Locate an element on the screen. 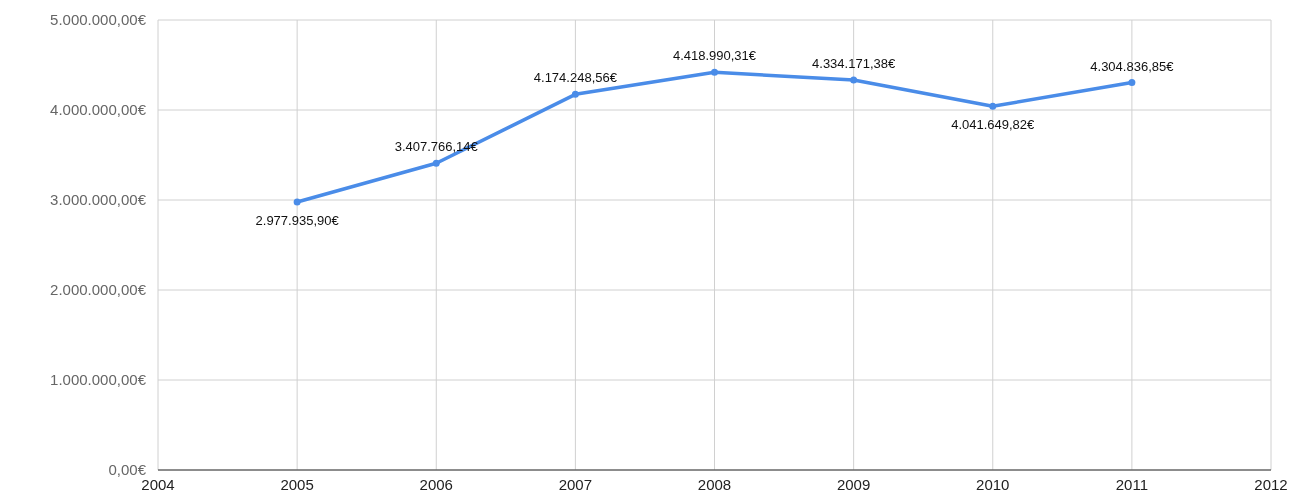  x-tick-label: 2008 is located at coordinates (714, 484).